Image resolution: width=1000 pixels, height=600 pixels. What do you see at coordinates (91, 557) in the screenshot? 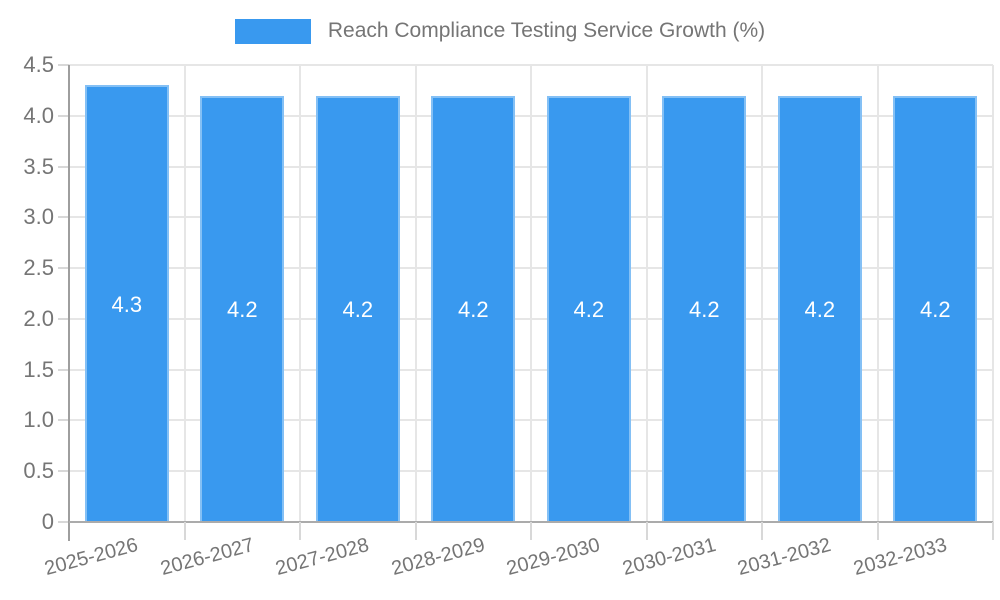
I see `x-axis-label: 2025-2026` at bounding box center [91, 557].